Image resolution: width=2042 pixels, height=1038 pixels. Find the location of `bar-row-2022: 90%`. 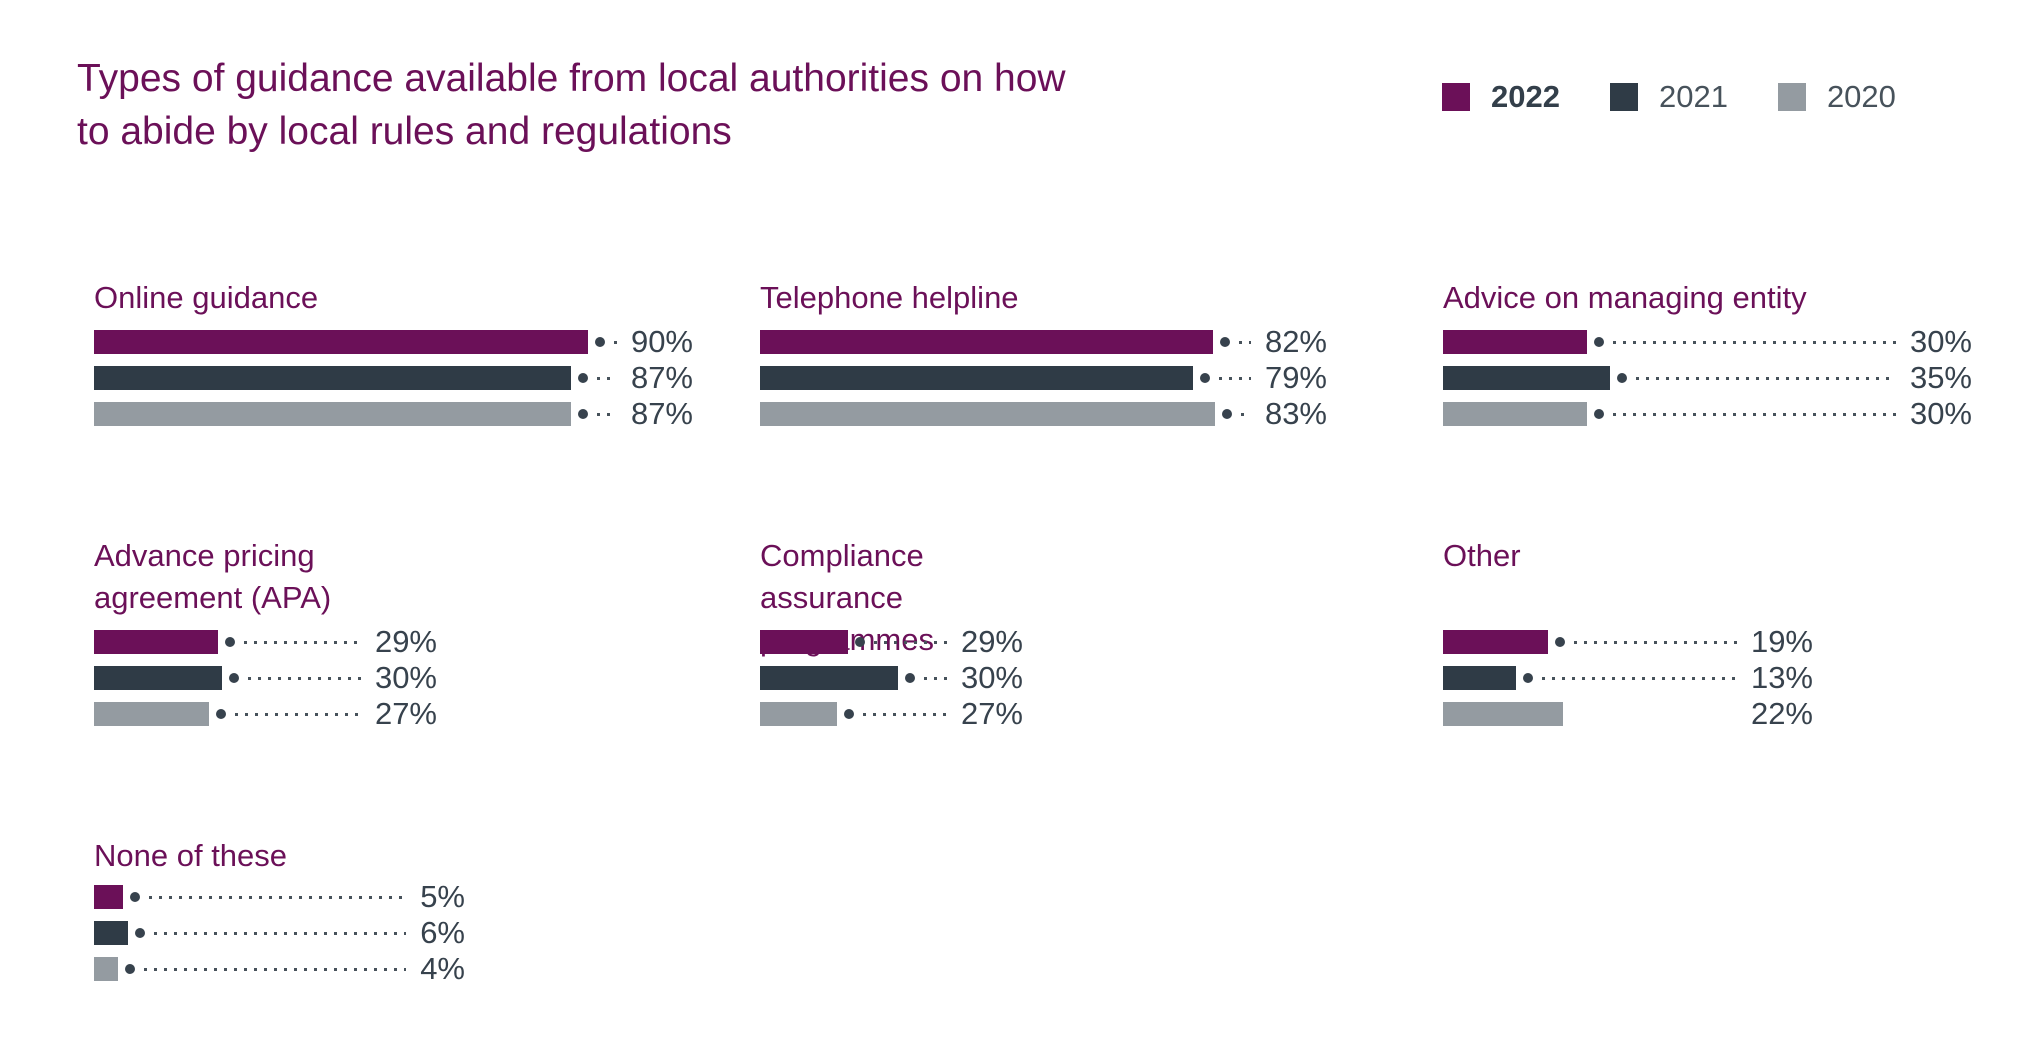

bar-row-2022: 90% is located at coordinates (393, 341).